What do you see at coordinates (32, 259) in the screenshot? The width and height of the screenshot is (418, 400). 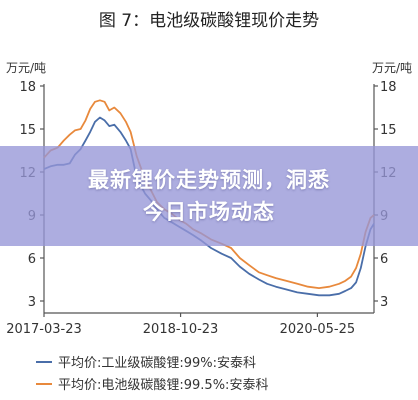 I see `left-y-tick-label: 6` at bounding box center [32, 259].